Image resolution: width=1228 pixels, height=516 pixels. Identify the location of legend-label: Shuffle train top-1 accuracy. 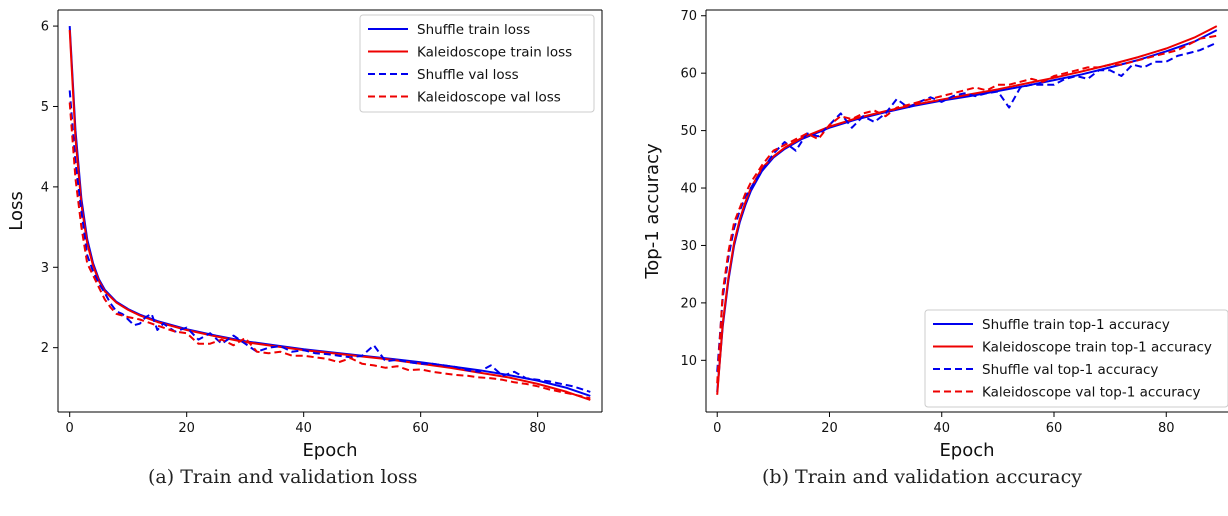
(1076, 325).